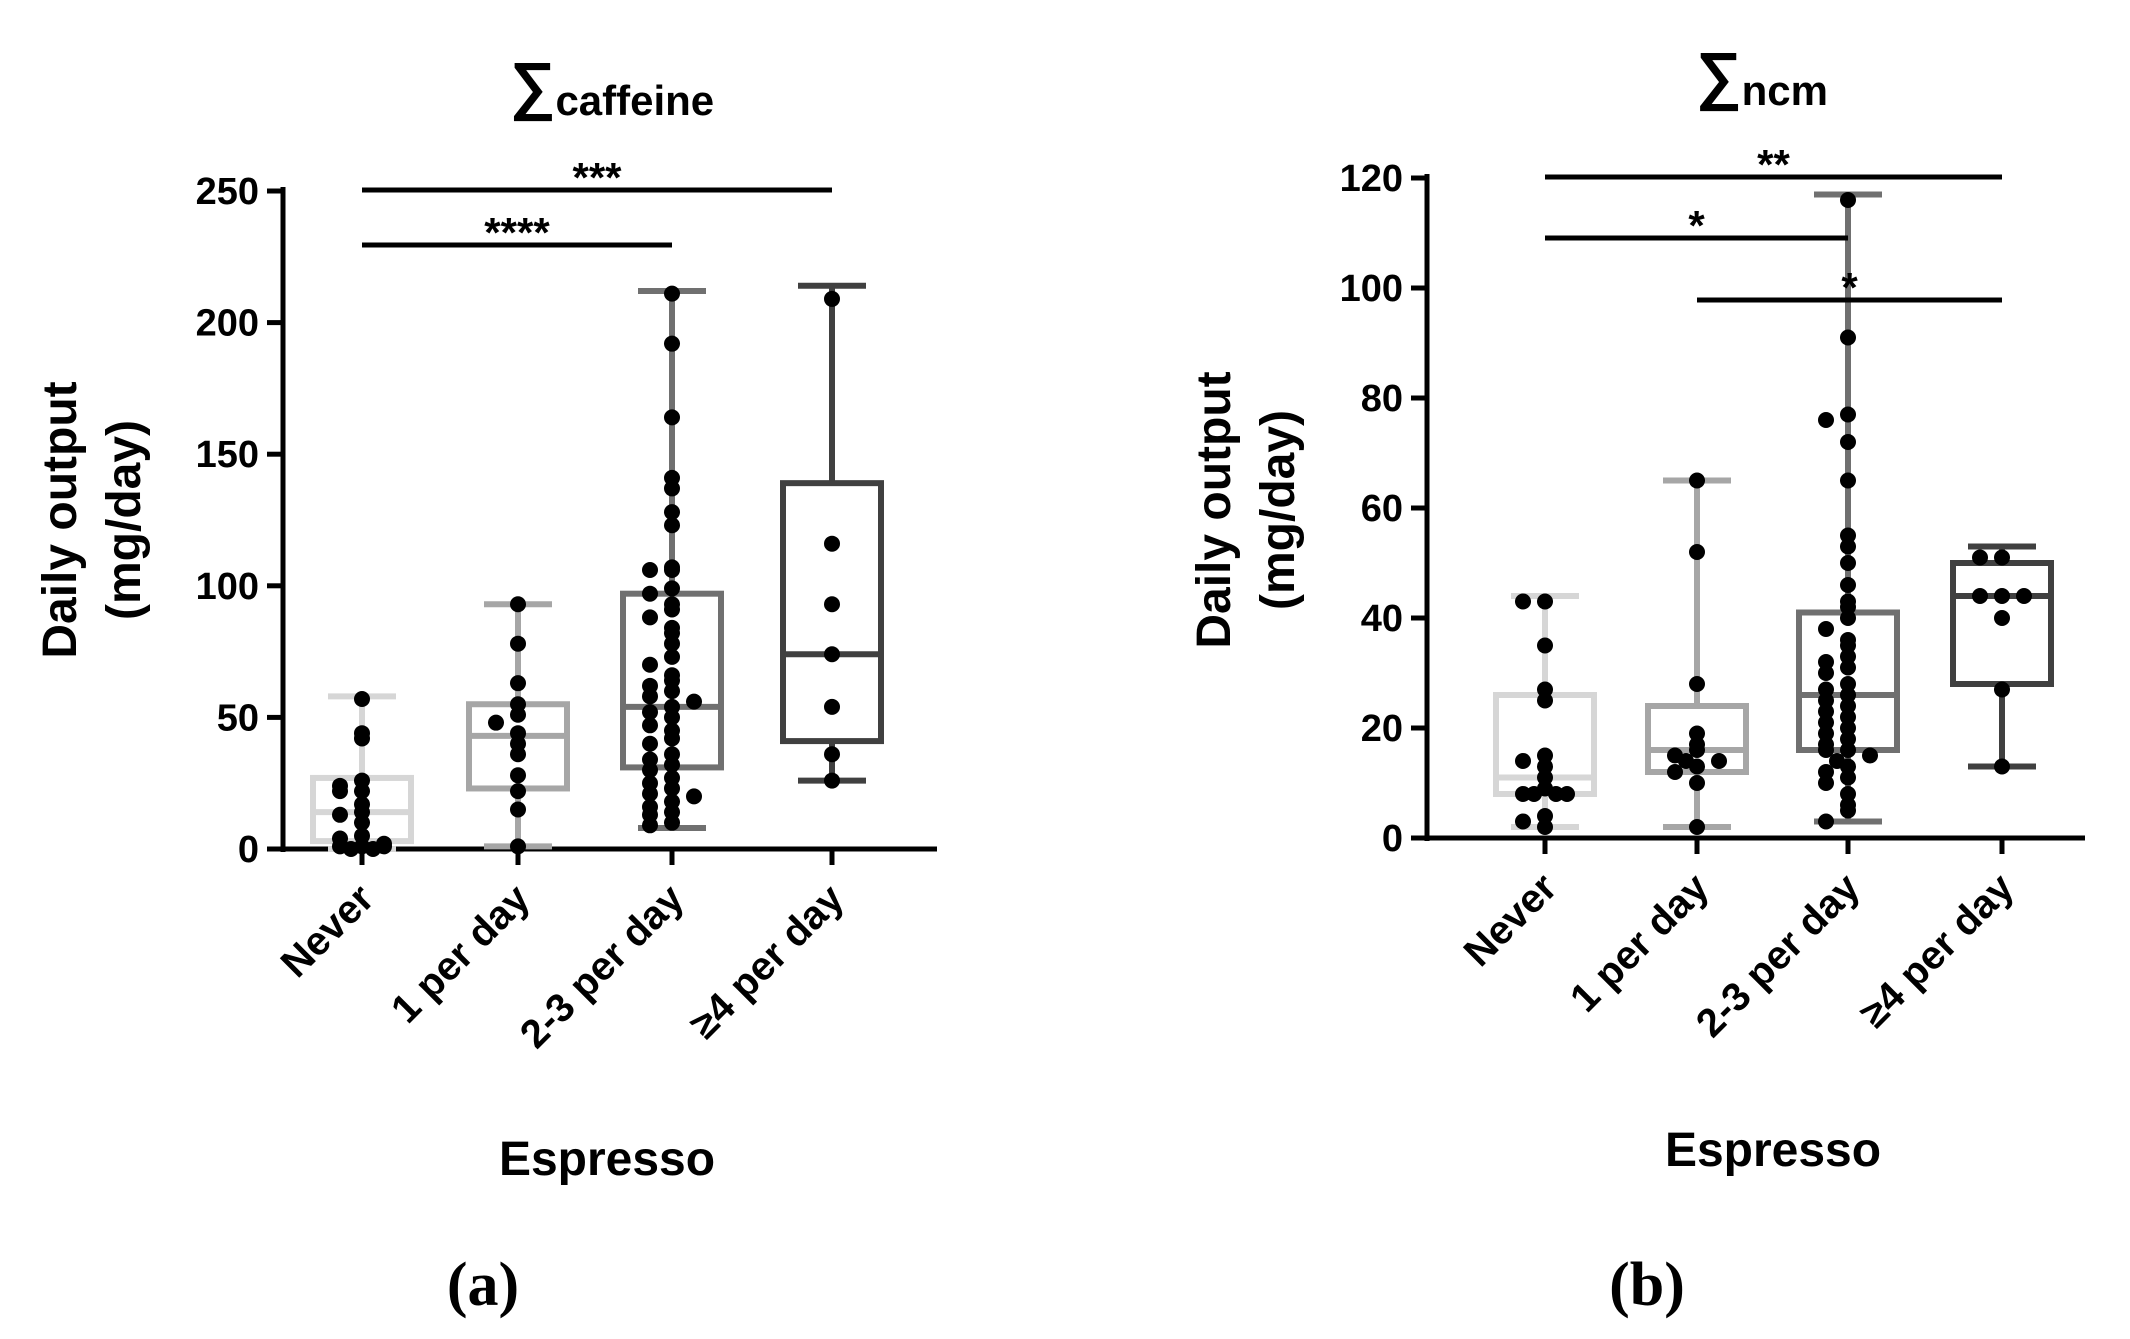 This screenshot has width=2130, height=1339. I want to click on chart-a-title-symbol: ∑, so click(533, 85).